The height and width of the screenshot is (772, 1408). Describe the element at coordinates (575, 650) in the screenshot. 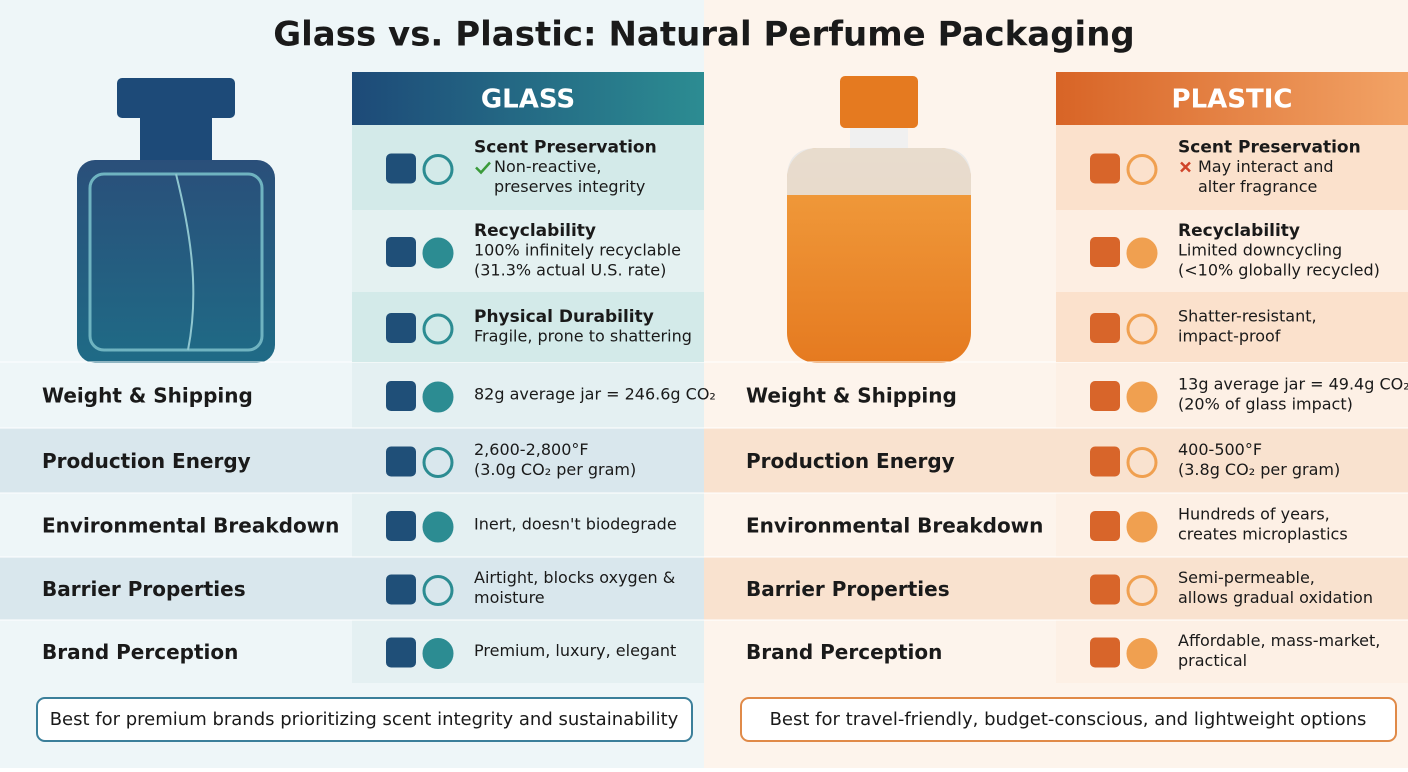

I see `row-desc: Premium, luxury, elegant` at that location.